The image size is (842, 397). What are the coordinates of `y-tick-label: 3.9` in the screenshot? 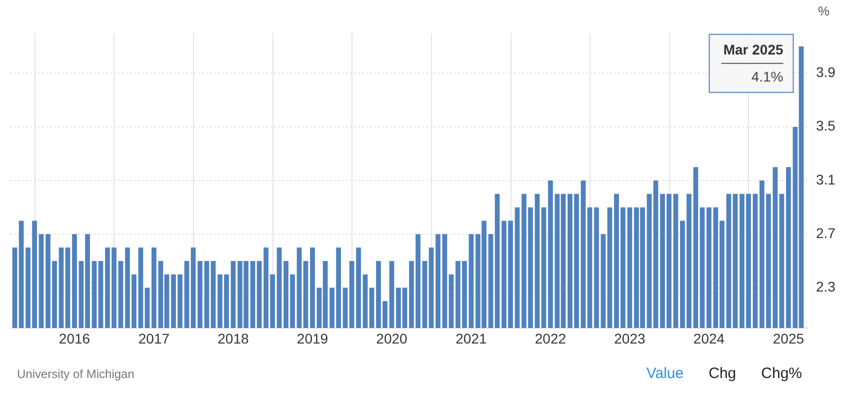 It's located at (826, 72).